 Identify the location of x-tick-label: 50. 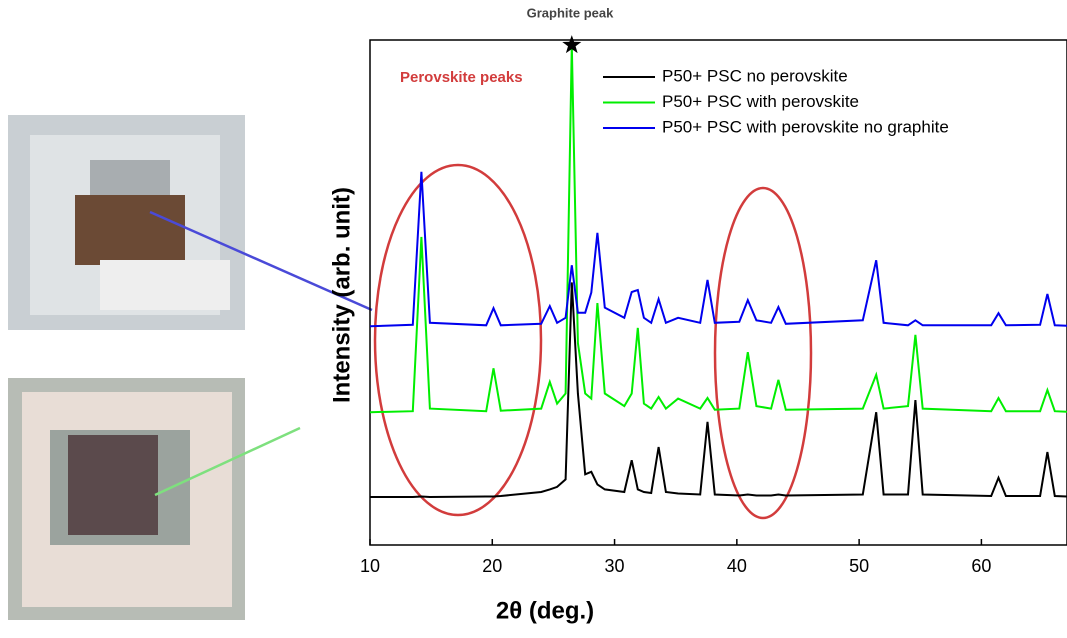
(859, 566).